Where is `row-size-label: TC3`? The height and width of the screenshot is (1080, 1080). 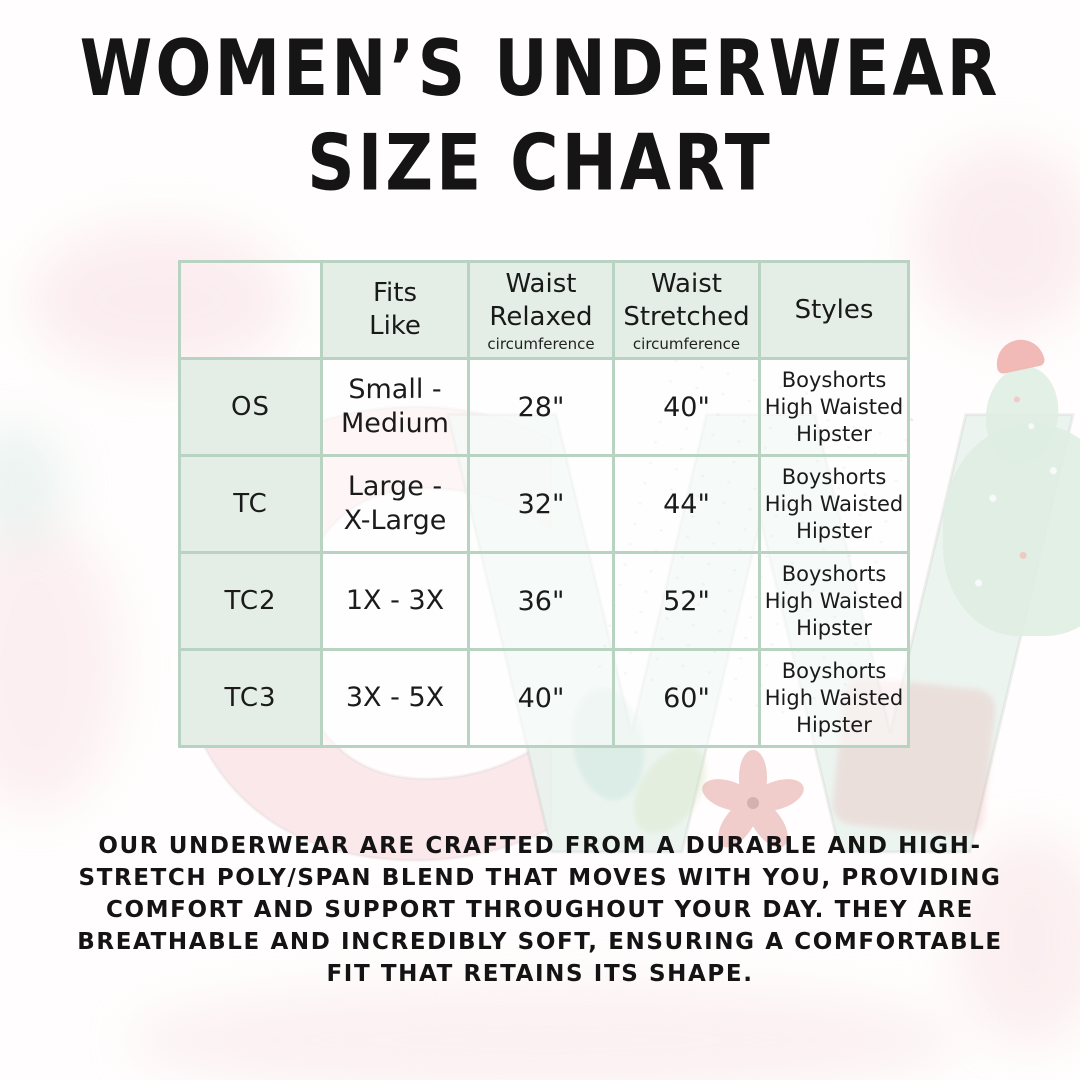
row-size-label: TC3 is located at coordinates (250, 698).